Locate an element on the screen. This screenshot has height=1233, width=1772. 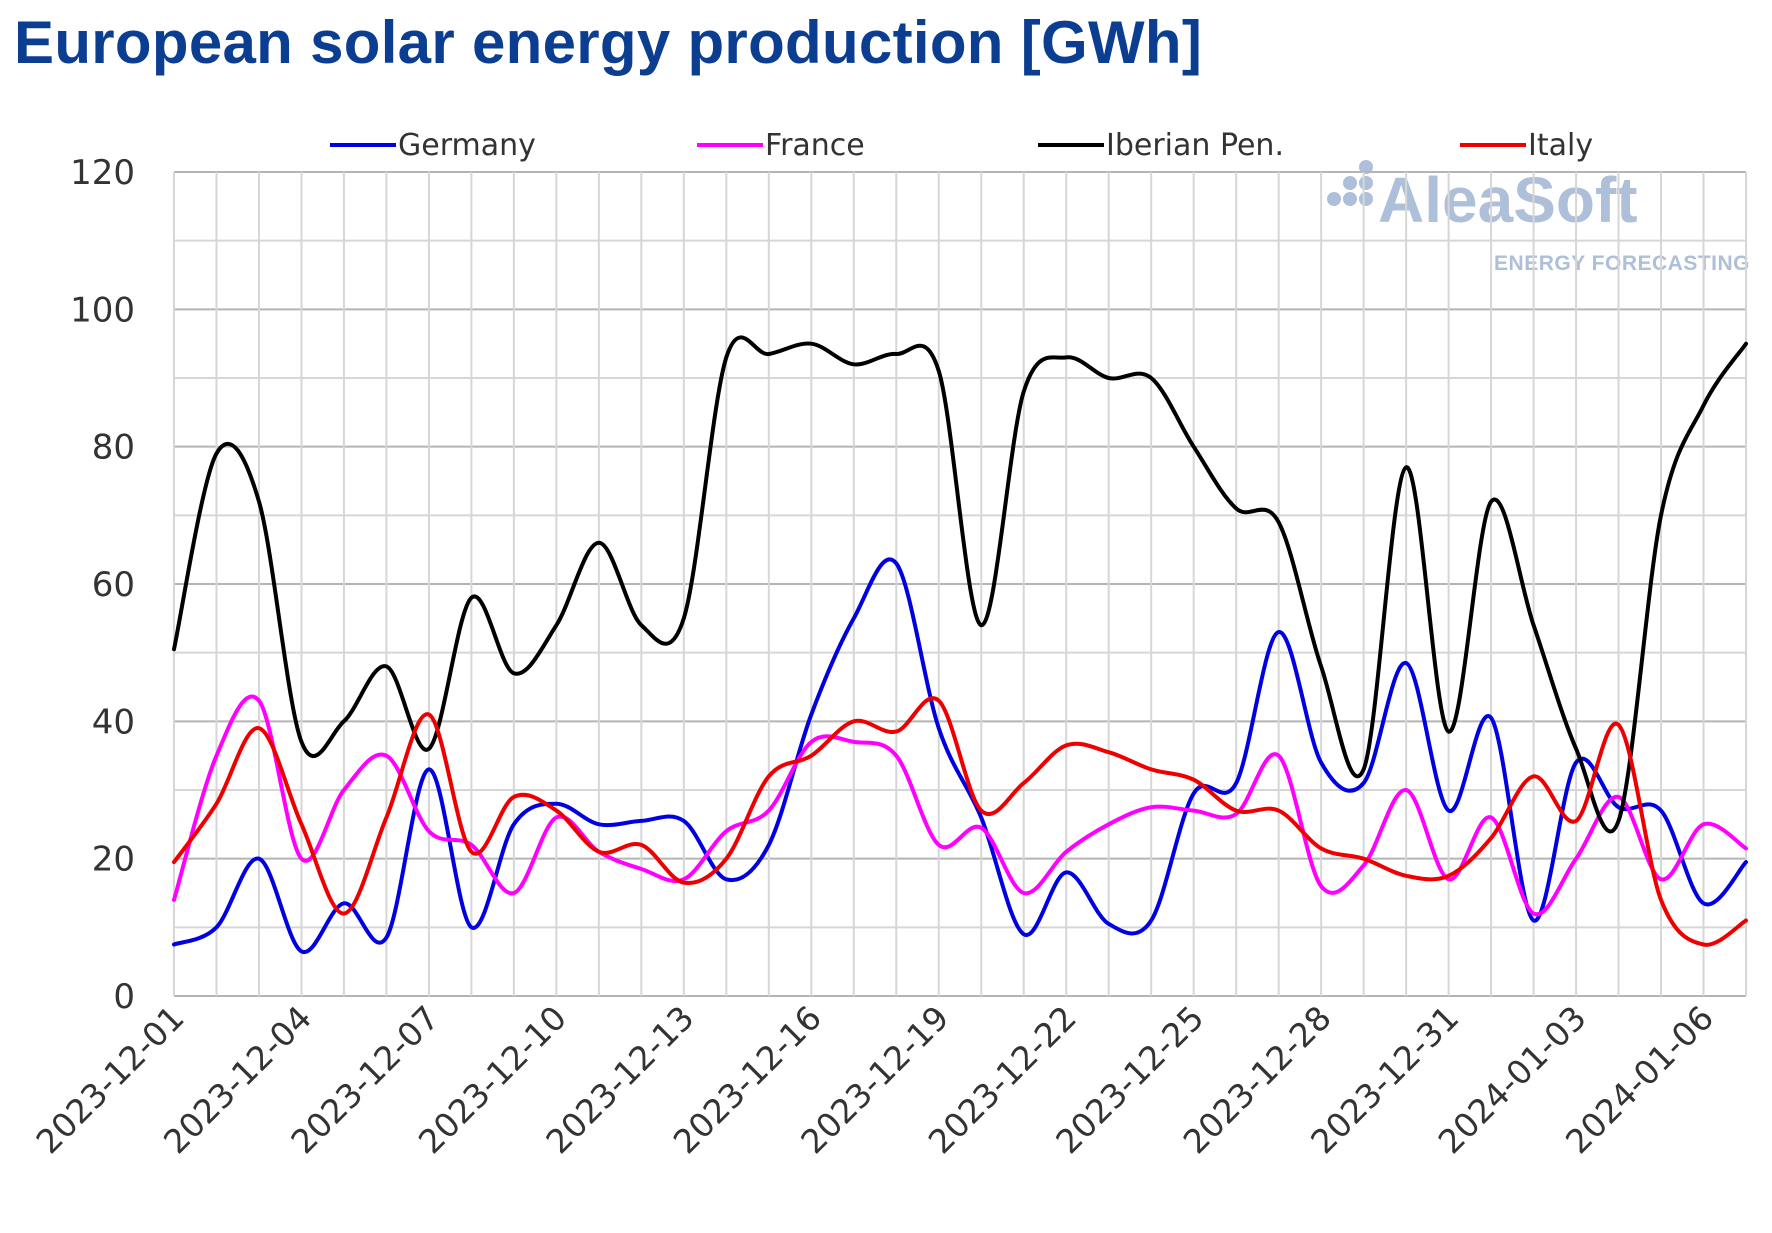
y-tick-label: 120 is located at coordinates (102, 173).